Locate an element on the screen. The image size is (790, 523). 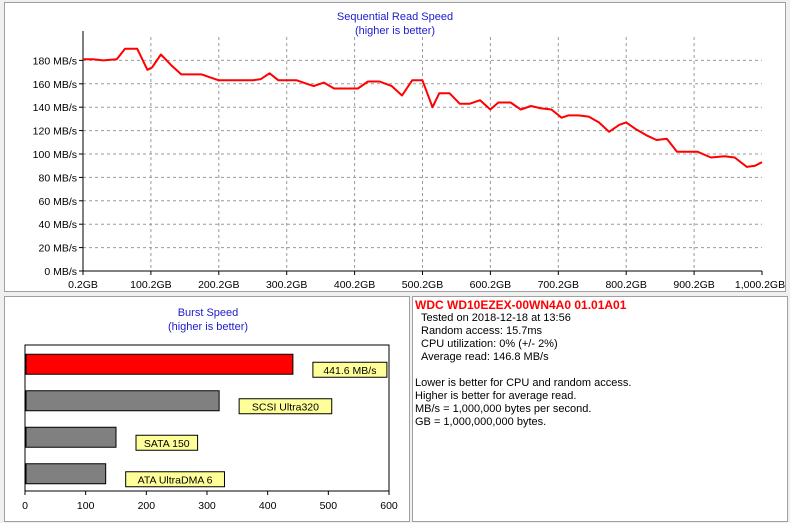
y-tick-label: 40 MB/s is located at coordinates (57, 225).